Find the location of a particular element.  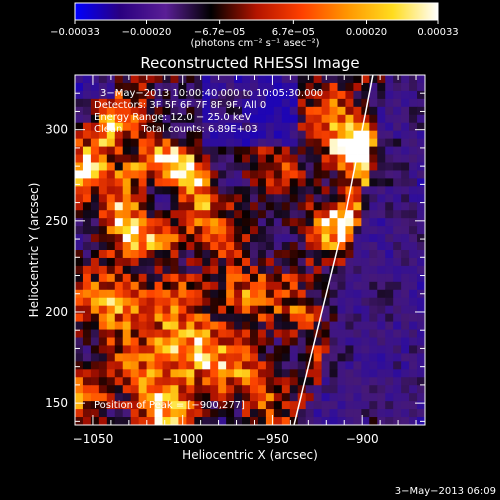

x-tick-label: −950 is located at coordinates (272, 439).